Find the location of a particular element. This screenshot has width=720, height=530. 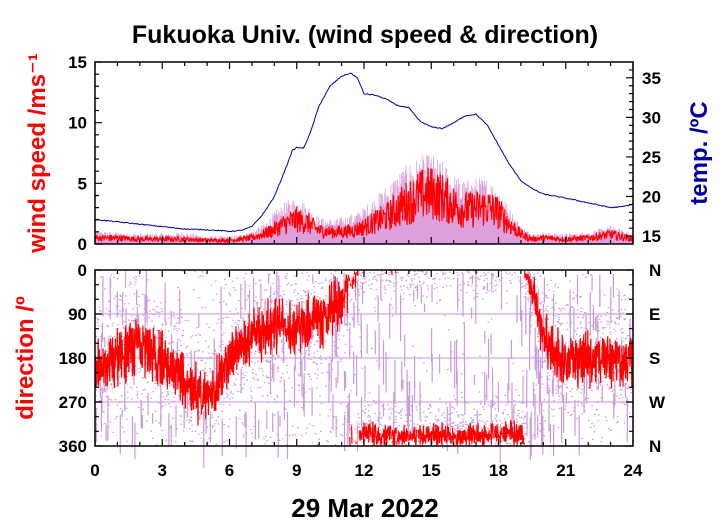

wind-speed-tick-label: 0 is located at coordinates (82, 244).